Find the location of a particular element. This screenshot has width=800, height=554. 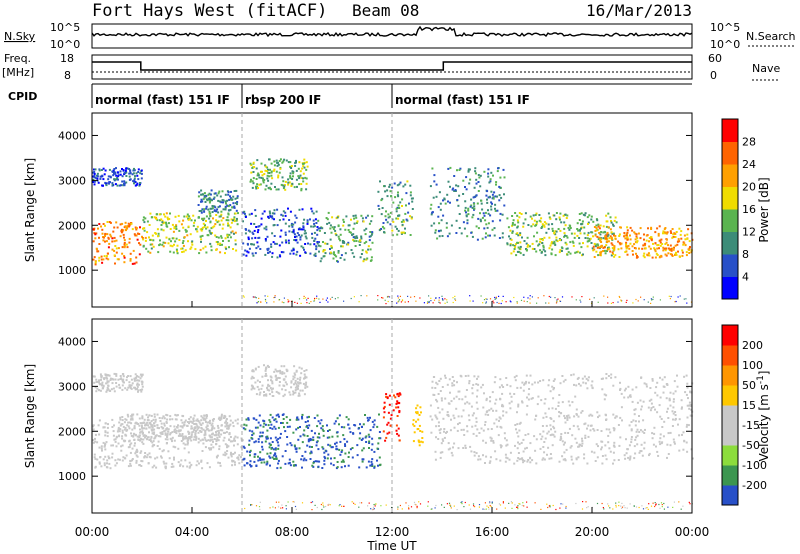

cpid-segment-label: rbsp 200 IF is located at coordinates (283, 100).